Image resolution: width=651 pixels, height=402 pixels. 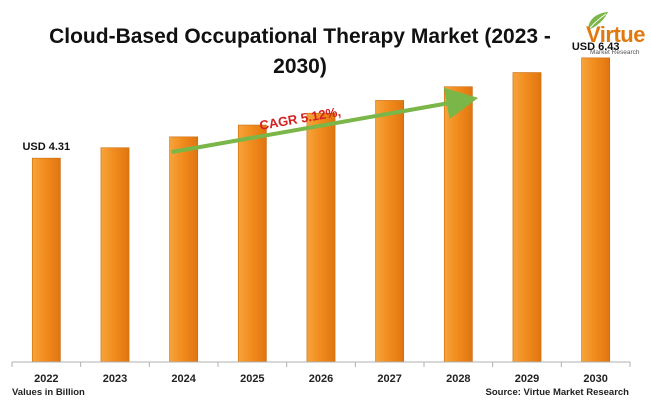 I want to click on bar-2029, so click(x=527, y=217).